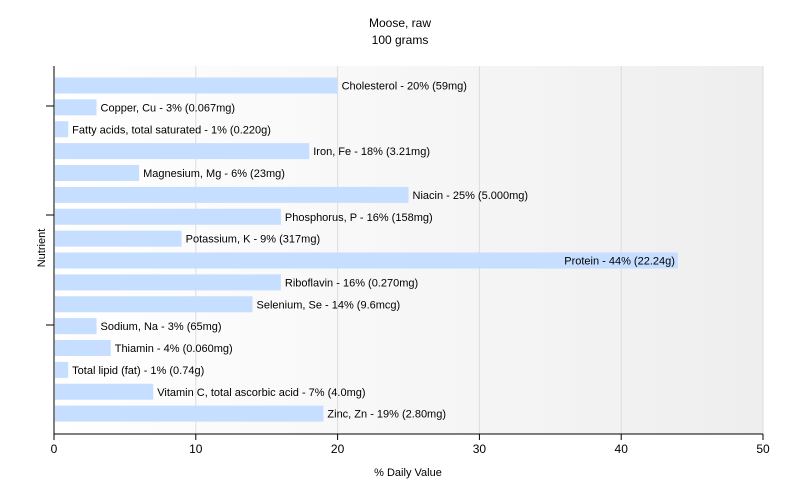  I want to click on bar-label: Thiamin - 4% (0.060mg), so click(174, 349).